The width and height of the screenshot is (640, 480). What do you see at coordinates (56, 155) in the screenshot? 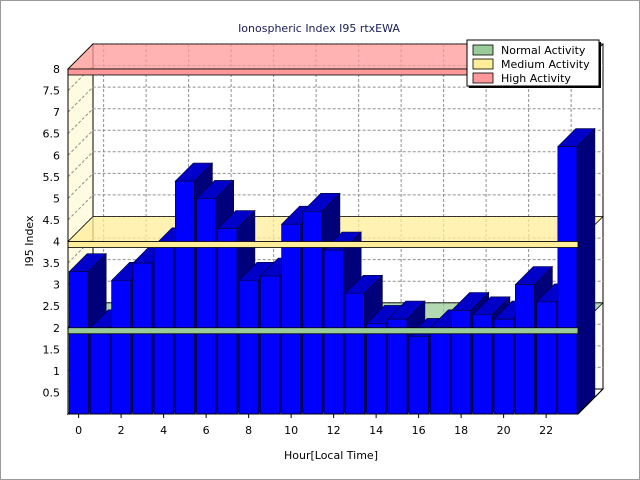
I see `y-tick-label: 6` at bounding box center [56, 155].